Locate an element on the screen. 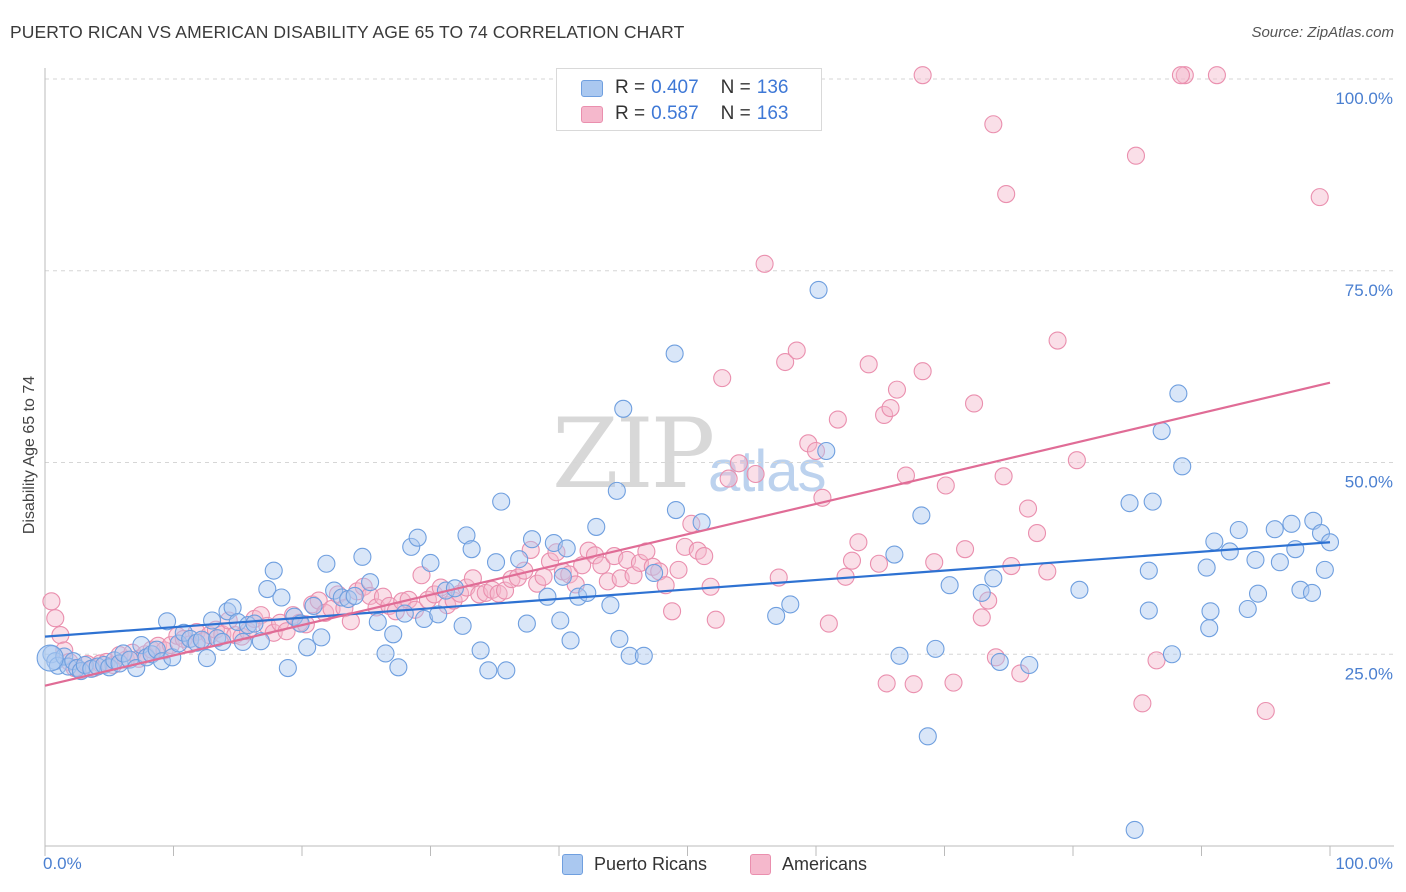 This screenshot has height=892, width=1406. bottom-legend-americans: Americans is located at coordinates (808, 864).